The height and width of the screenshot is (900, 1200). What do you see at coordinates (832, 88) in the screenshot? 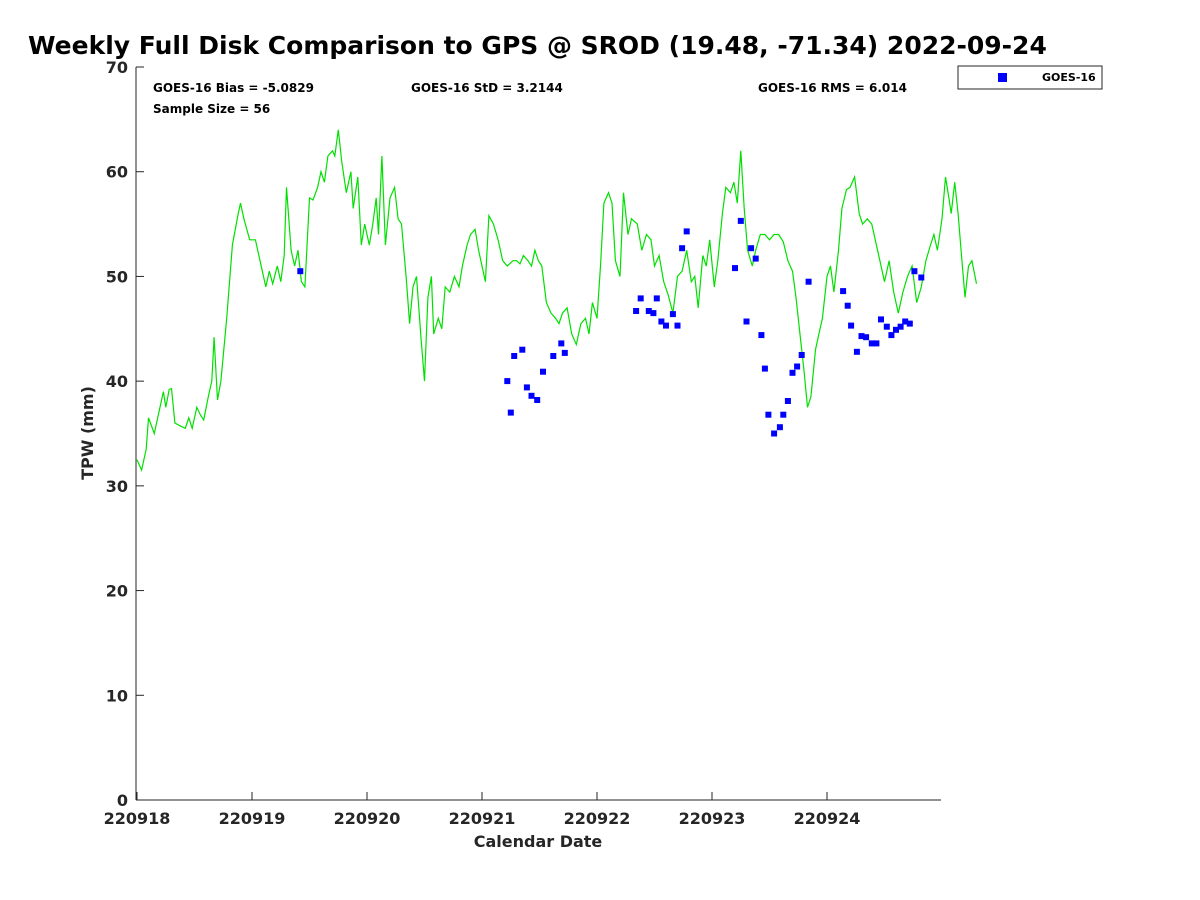
I see `rms-stat: GOES-16 RMS = 6.014` at bounding box center [832, 88].